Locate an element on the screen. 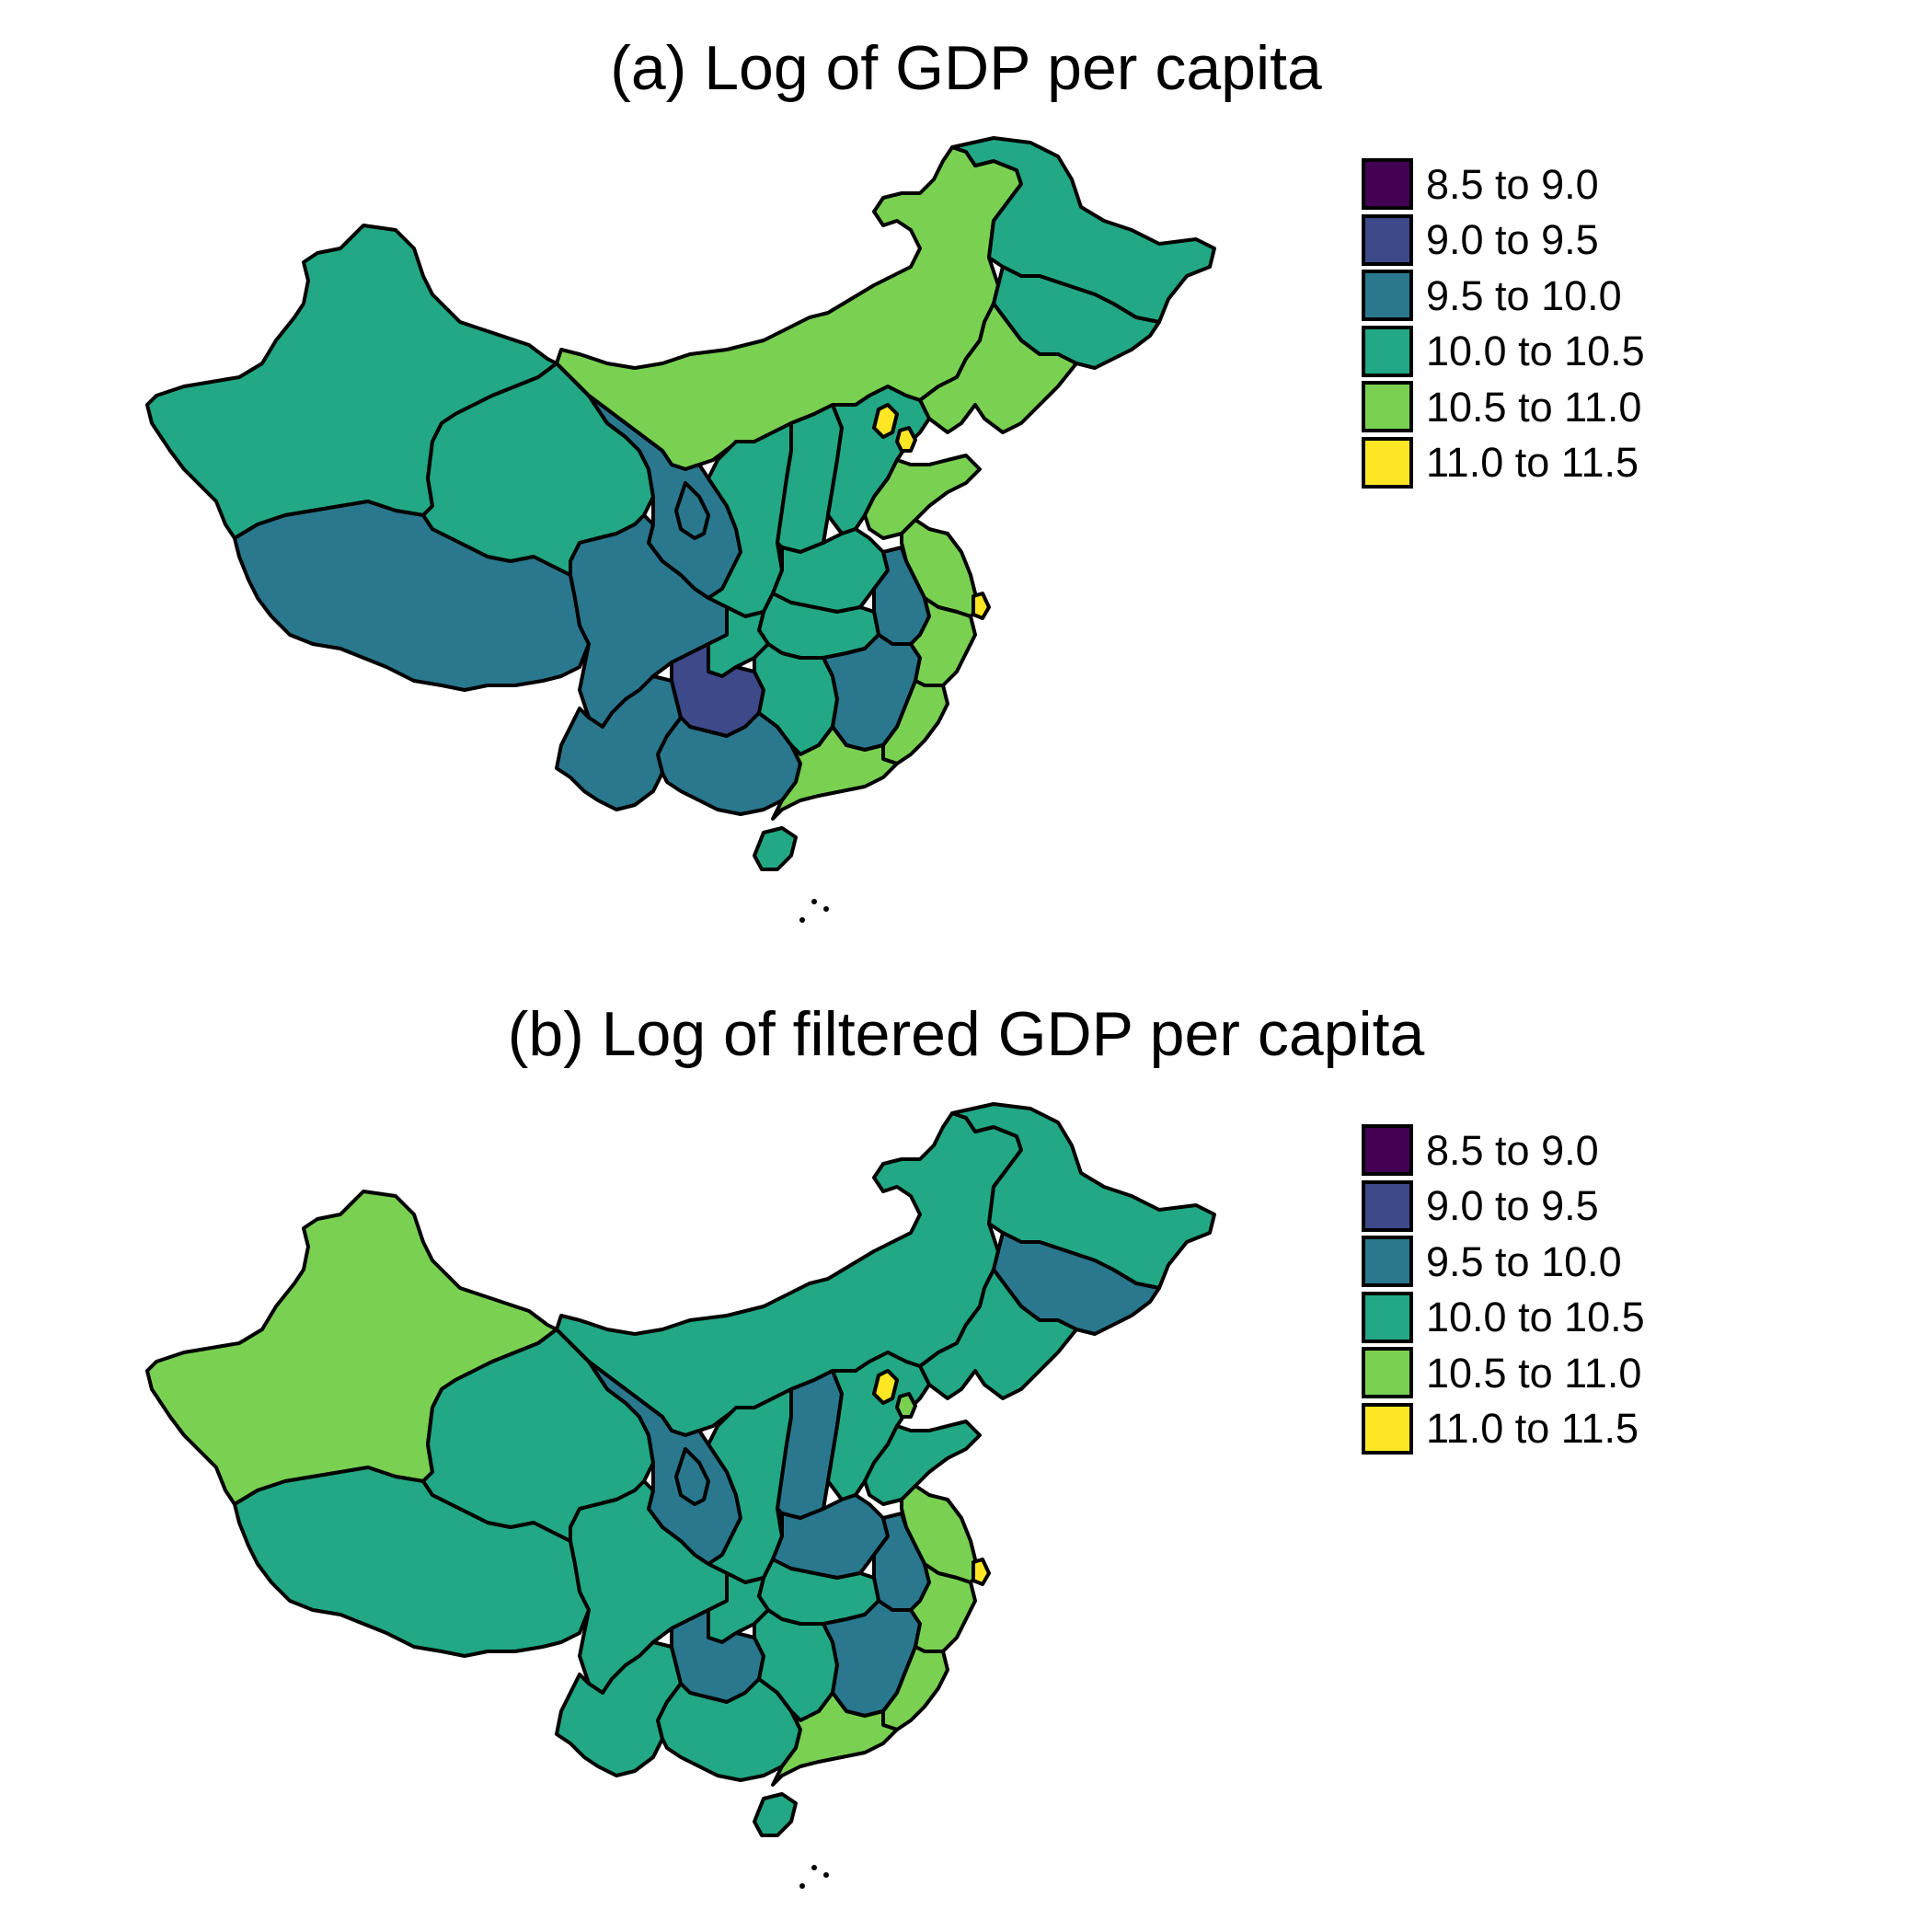 The width and height of the screenshot is (1932, 1932). panel-a-title: (a) Log of GDP per capita is located at coordinates (966, 68).